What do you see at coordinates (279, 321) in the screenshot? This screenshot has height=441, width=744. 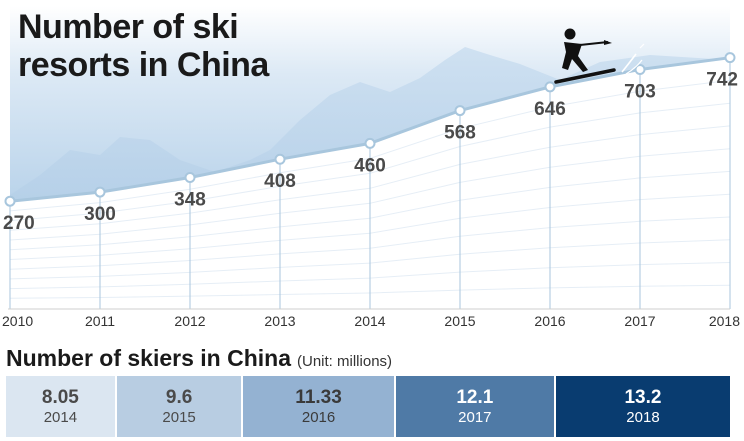 I see `x-tick-2013: 2013` at bounding box center [279, 321].